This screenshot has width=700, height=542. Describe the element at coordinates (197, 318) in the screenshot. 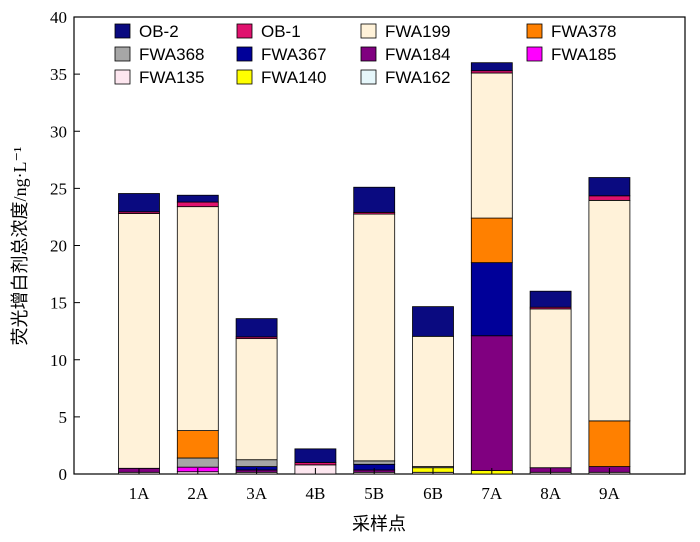

I see `bar-segment-fwa199-2a` at that location.